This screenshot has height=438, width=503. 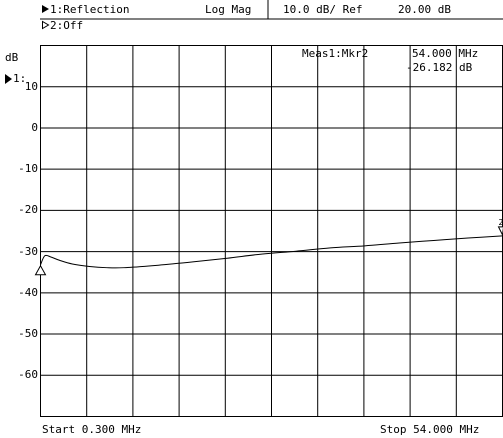 I want to click on ref-marker-label: 1:, so click(x=20, y=78).